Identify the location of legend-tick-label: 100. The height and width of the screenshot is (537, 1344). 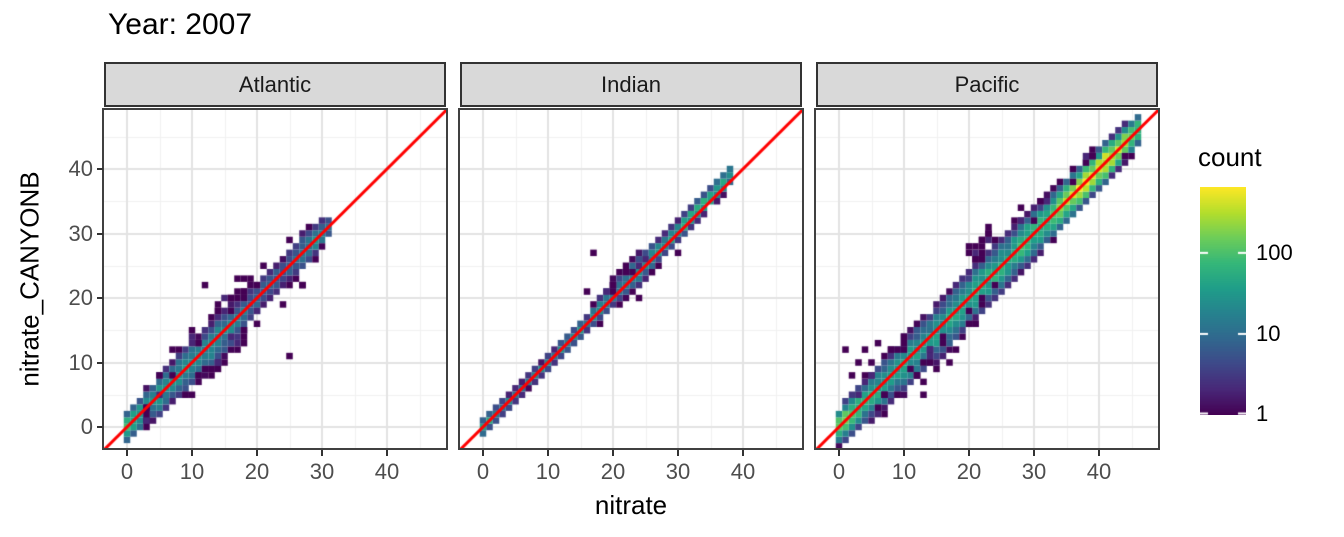
(1274, 252).